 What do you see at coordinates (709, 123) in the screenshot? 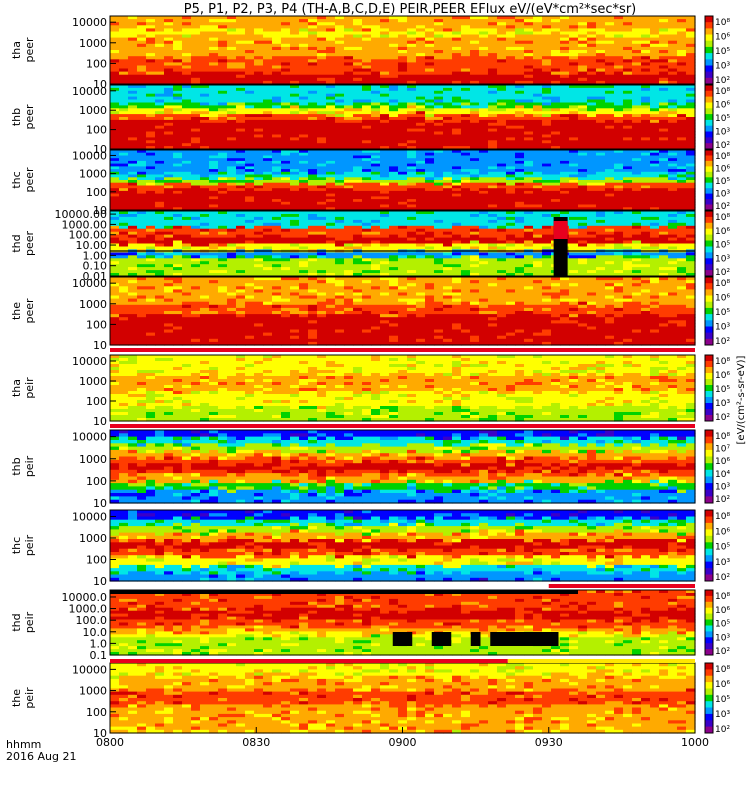
I see `colorbar-segment` at bounding box center [709, 123].